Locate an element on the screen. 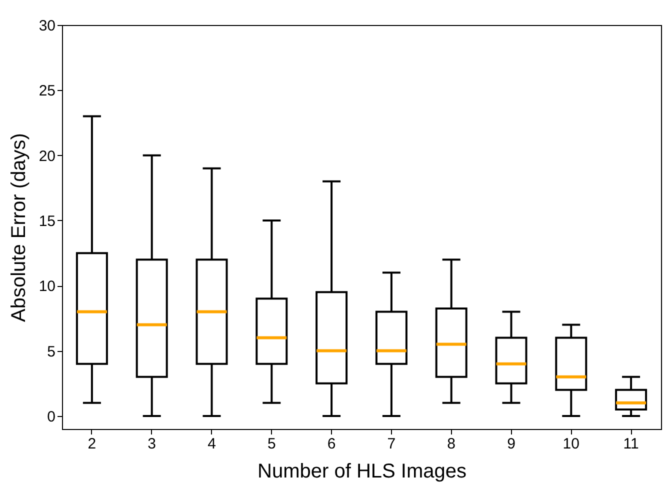  x-tick-label: 6 is located at coordinates (331, 444).